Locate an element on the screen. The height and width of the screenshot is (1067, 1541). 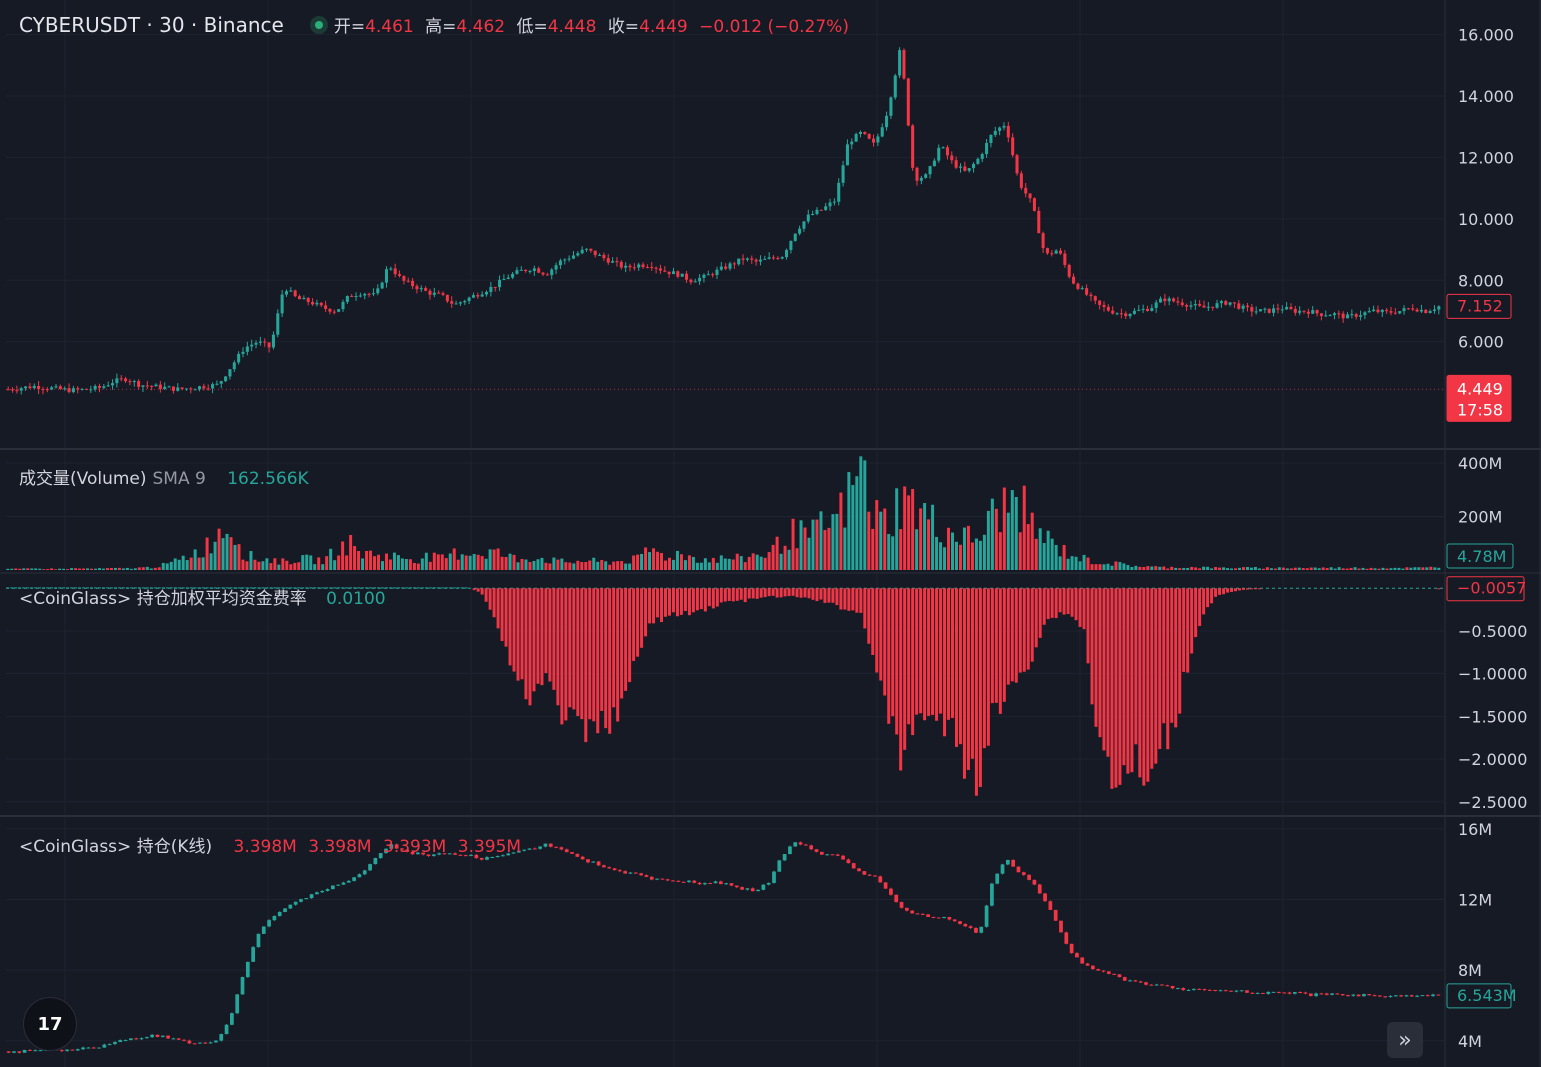
symbol-title: CYBERUSDT · 30 · Binance is located at coordinates (151, 25).